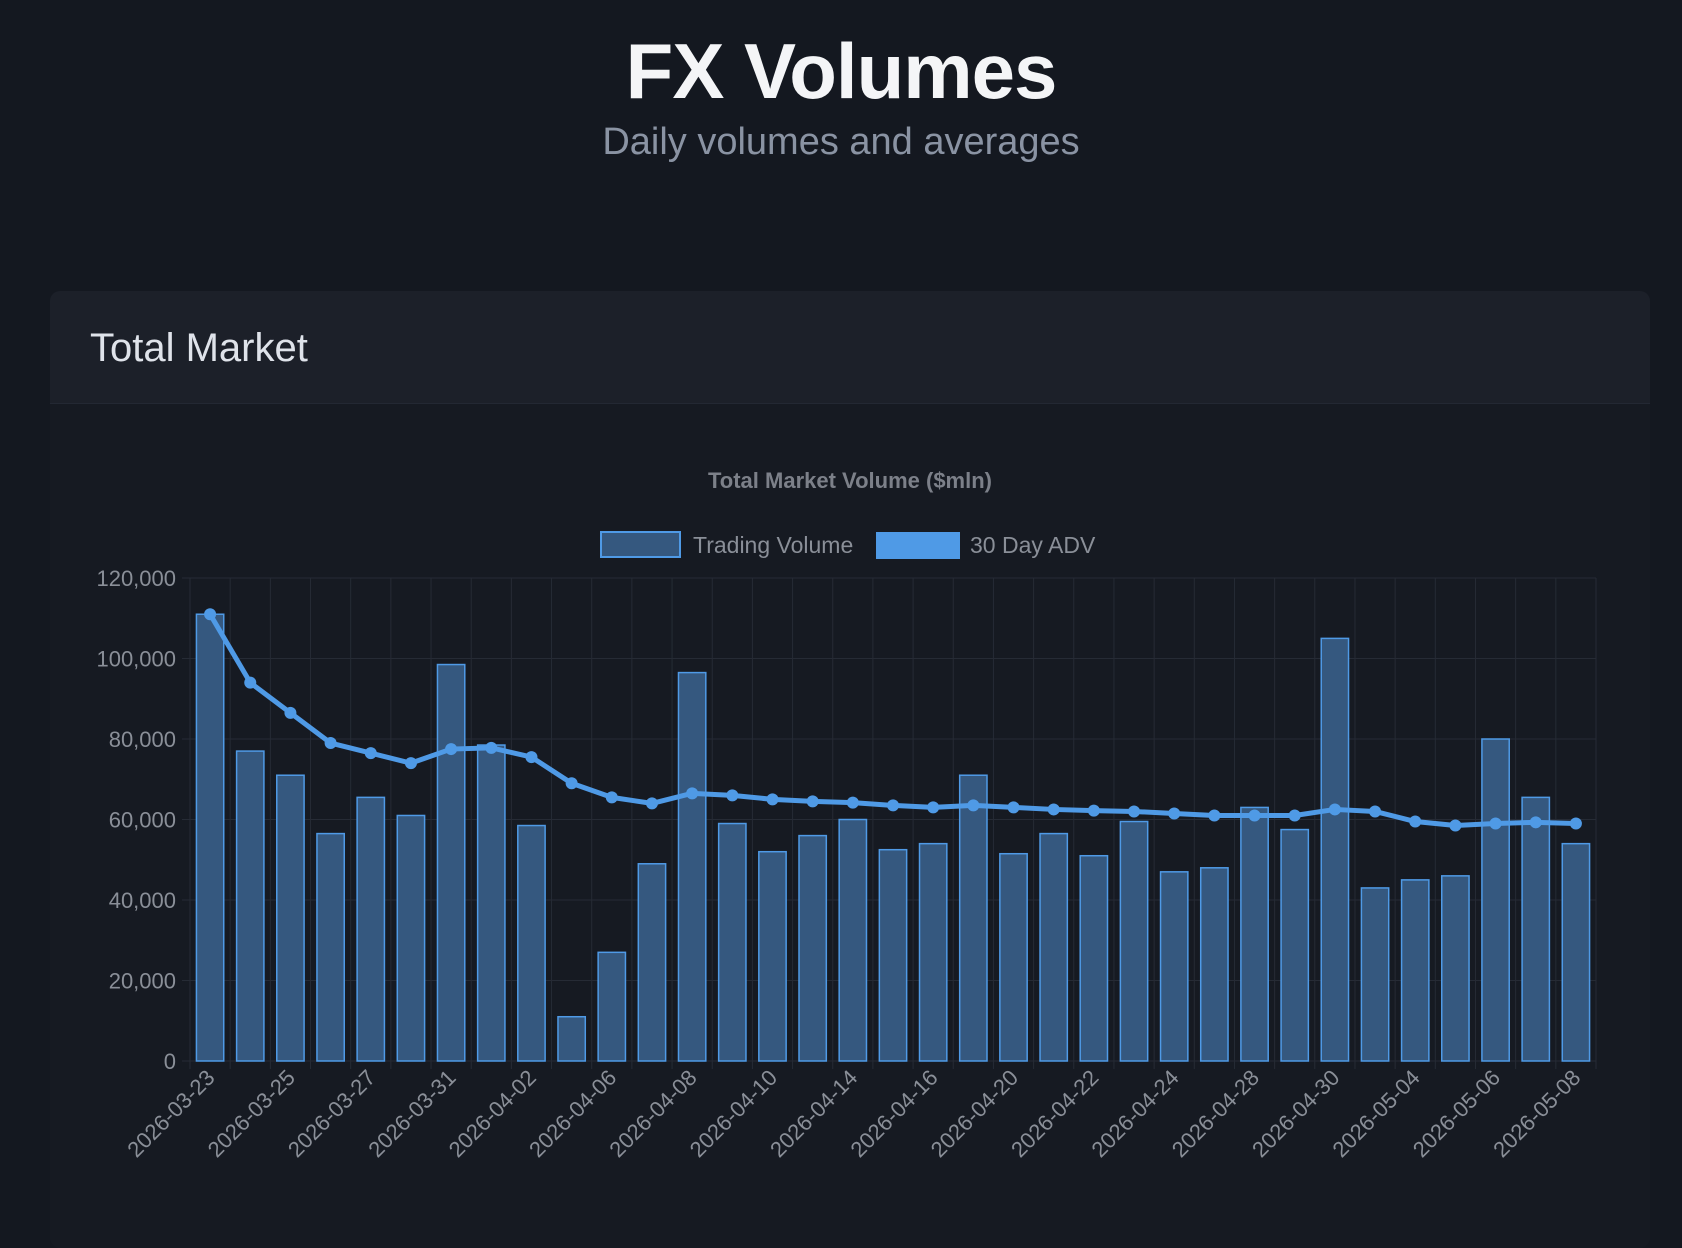 Image resolution: width=1682 pixels, height=1248 pixels. What do you see at coordinates (136, 659) in the screenshot?
I see `y-tick-label: 100,000` at bounding box center [136, 659].